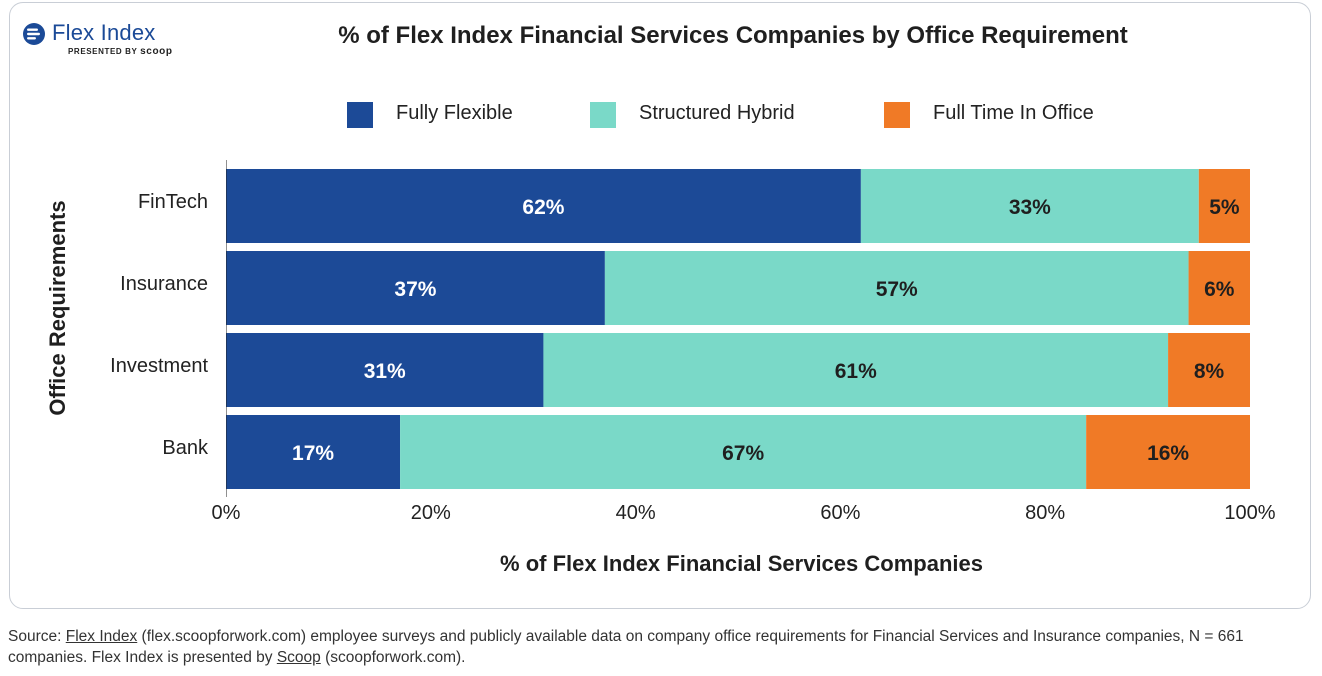 The height and width of the screenshot is (676, 1322). I want to click on data-label-bank-structured-hybrid: 67%, so click(743, 453).